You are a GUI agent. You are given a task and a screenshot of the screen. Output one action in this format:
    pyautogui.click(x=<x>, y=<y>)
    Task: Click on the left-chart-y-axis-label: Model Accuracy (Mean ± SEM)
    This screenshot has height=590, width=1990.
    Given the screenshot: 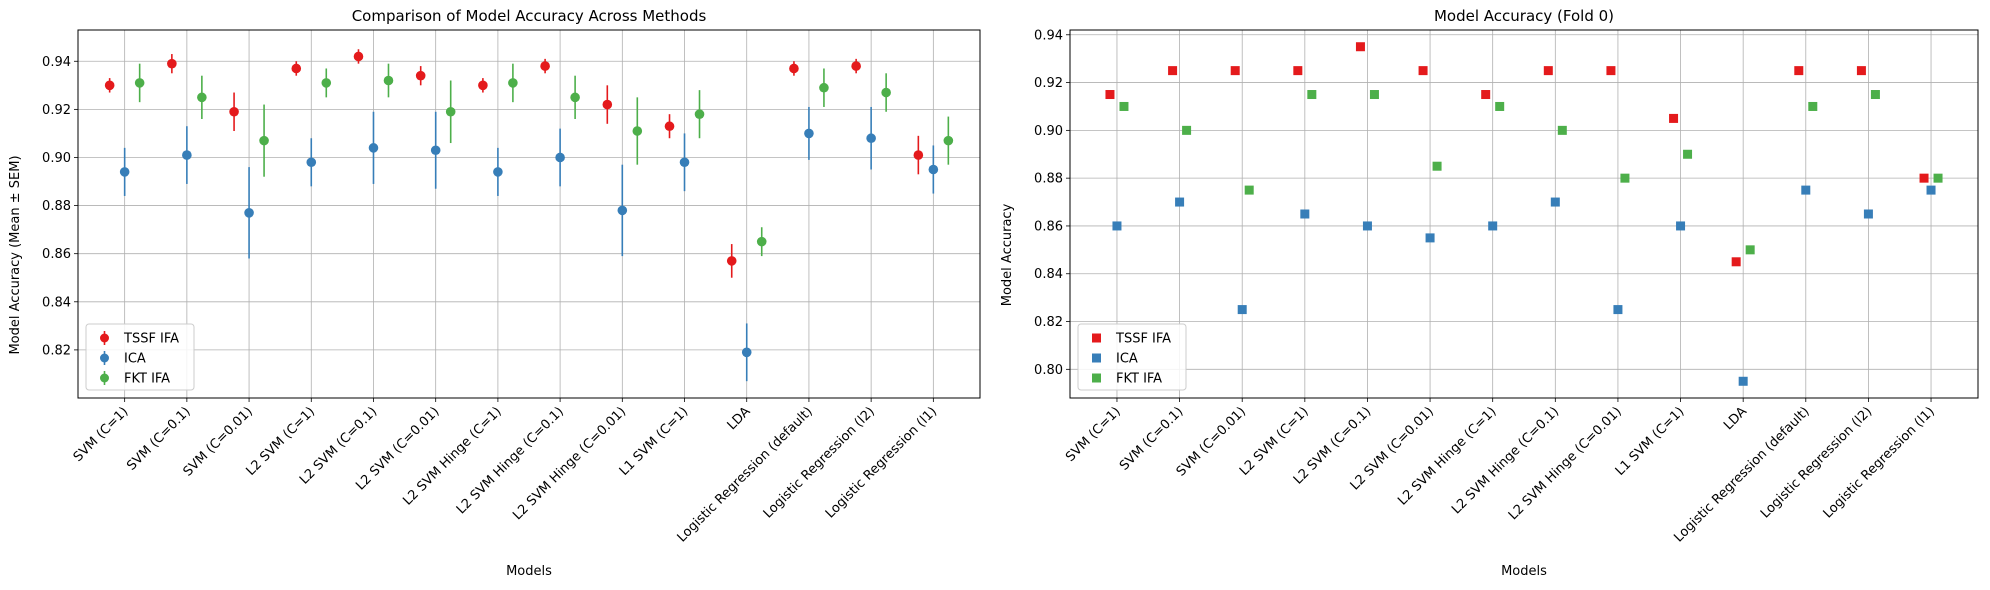 What is the action you would take?
    pyautogui.click(x=15, y=254)
    